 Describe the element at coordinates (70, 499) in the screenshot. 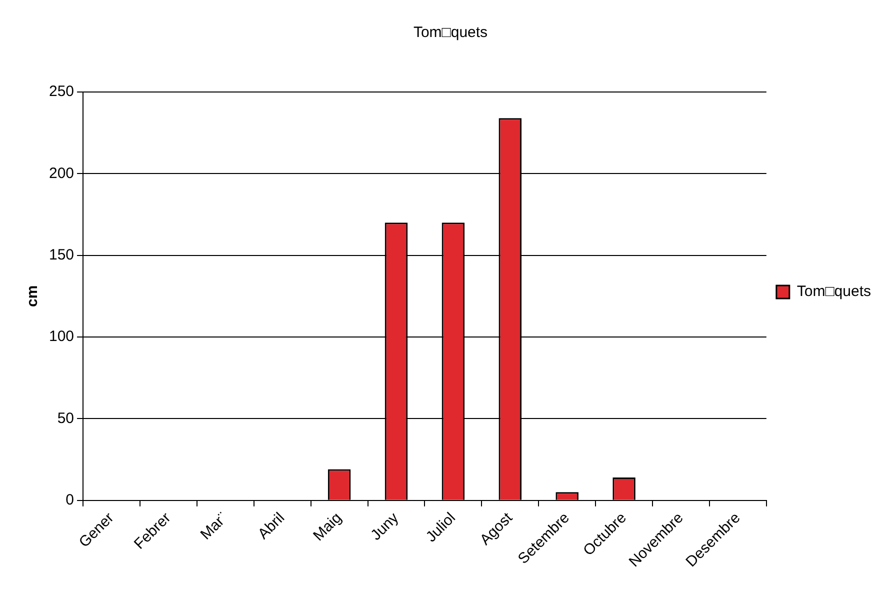

I see `y-tick-label: 0` at that location.